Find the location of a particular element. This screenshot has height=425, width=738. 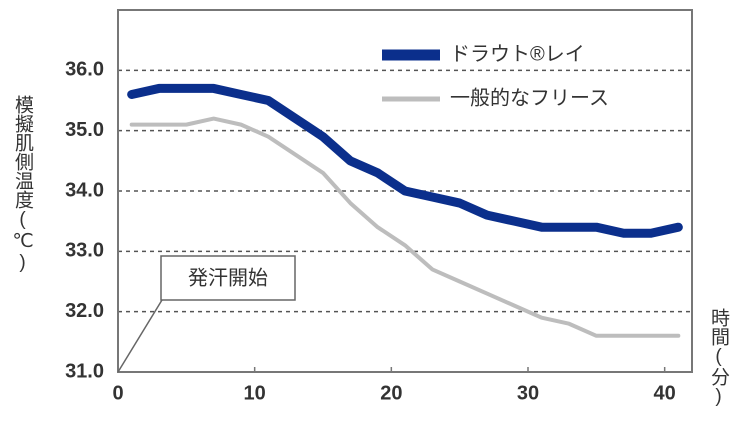

annotation-pointer is located at coordinates (140, 336).